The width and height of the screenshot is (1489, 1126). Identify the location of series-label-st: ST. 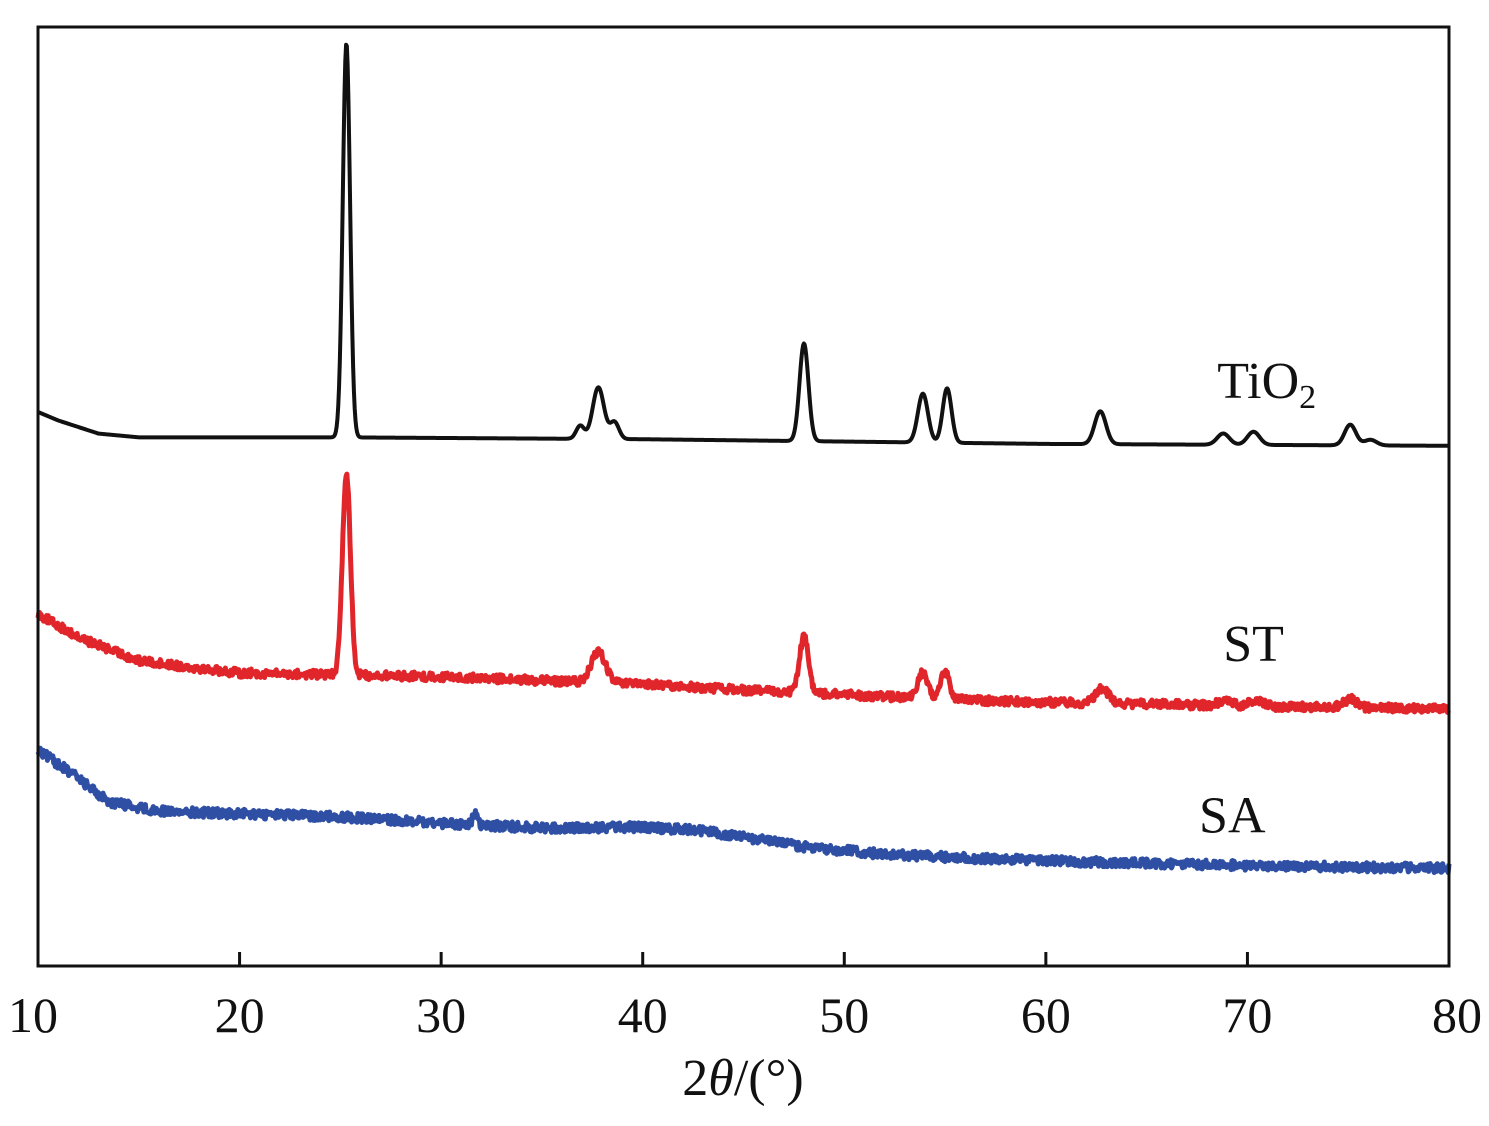
(1253, 644).